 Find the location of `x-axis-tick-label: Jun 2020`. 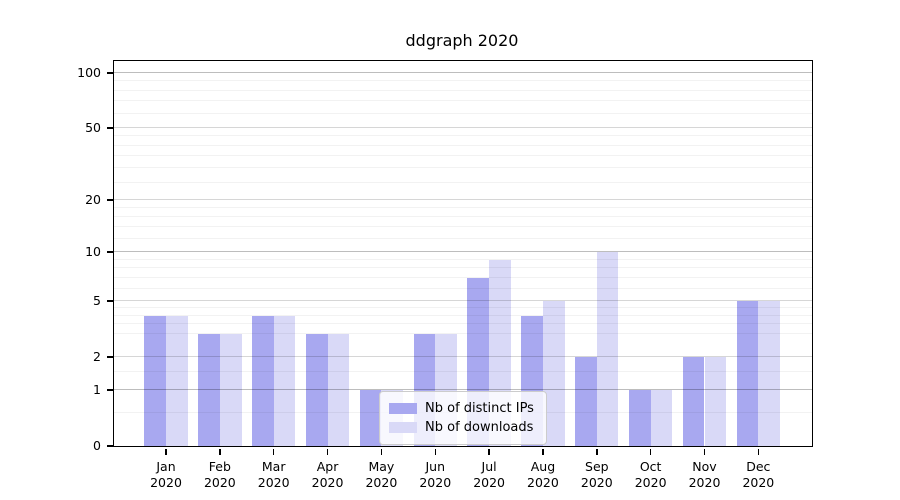

x-axis-tick-label: Jun 2020 is located at coordinates (435, 474).